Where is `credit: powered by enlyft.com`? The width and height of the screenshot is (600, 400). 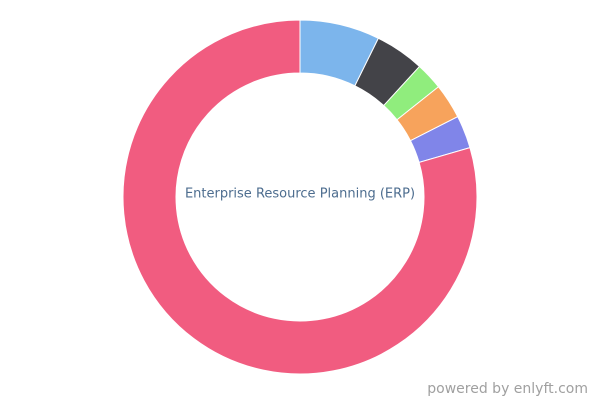 credit: powered by enlyft.com is located at coordinates (507, 389).